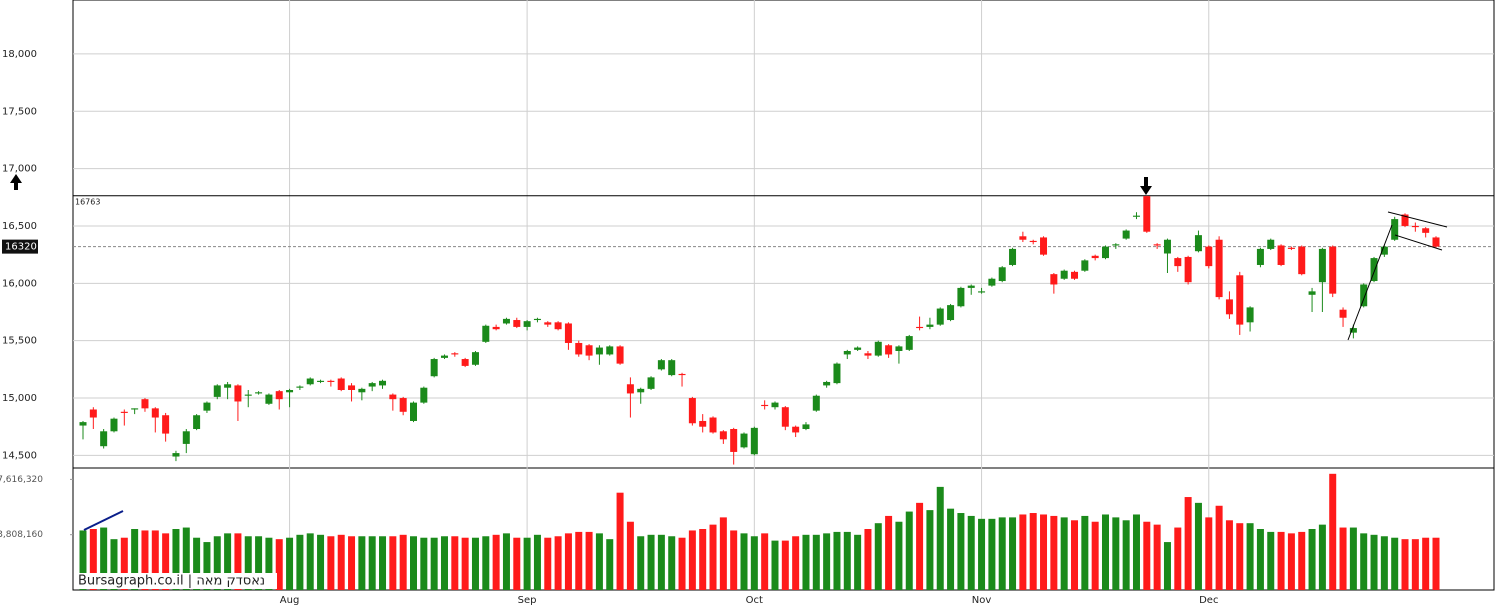  I want to click on x-tick-label: Dec, so click(1208, 600).